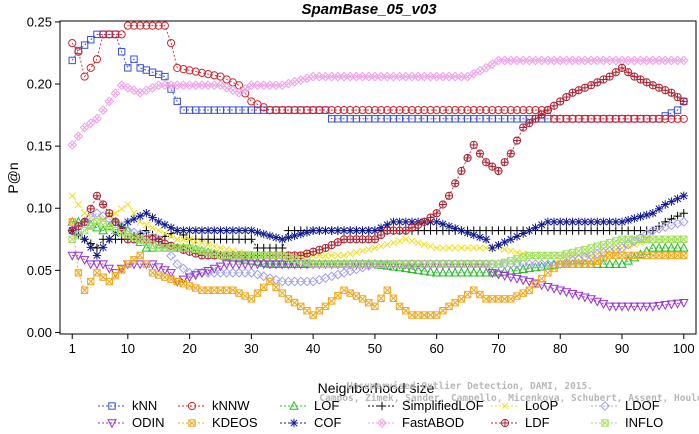 This screenshot has width=699, height=434. Describe the element at coordinates (309, 405) in the screenshot. I see `legend-item-lof: LOF` at that location.